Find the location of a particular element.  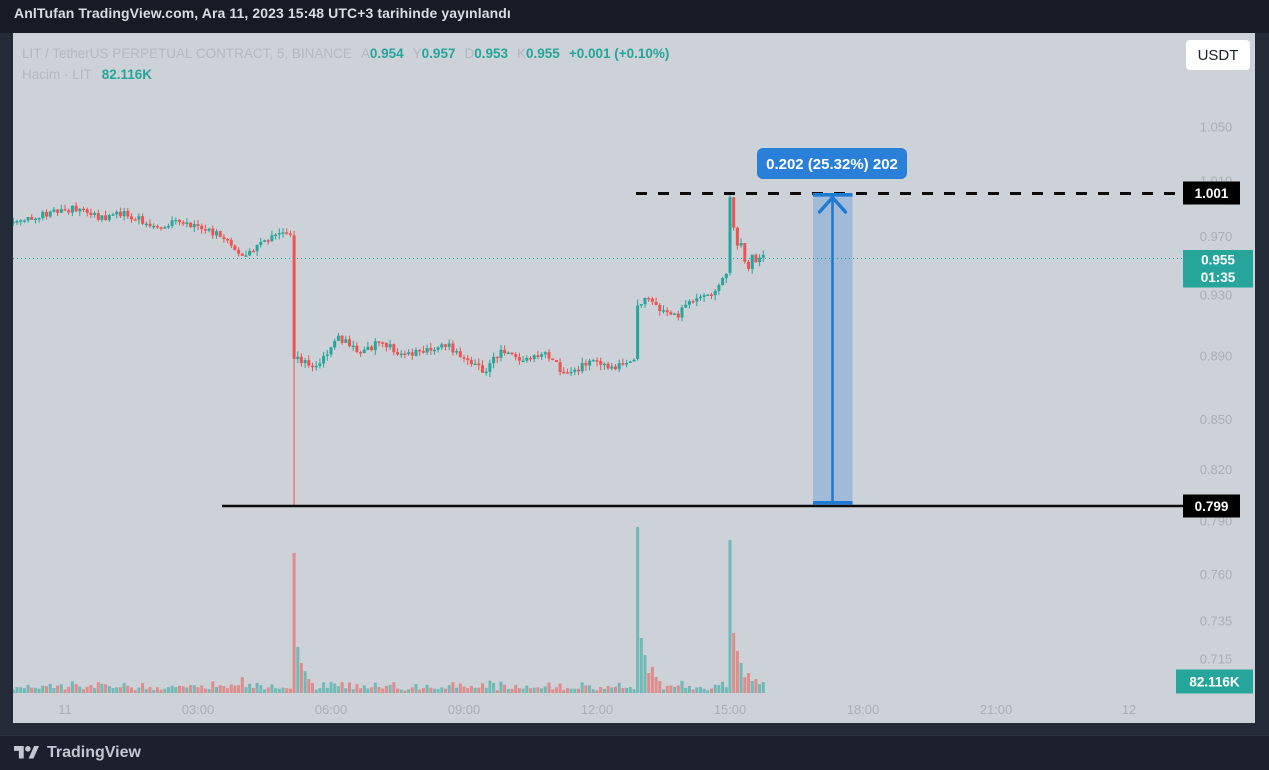

volume-row-value: 82.116K is located at coordinates (127, 74).